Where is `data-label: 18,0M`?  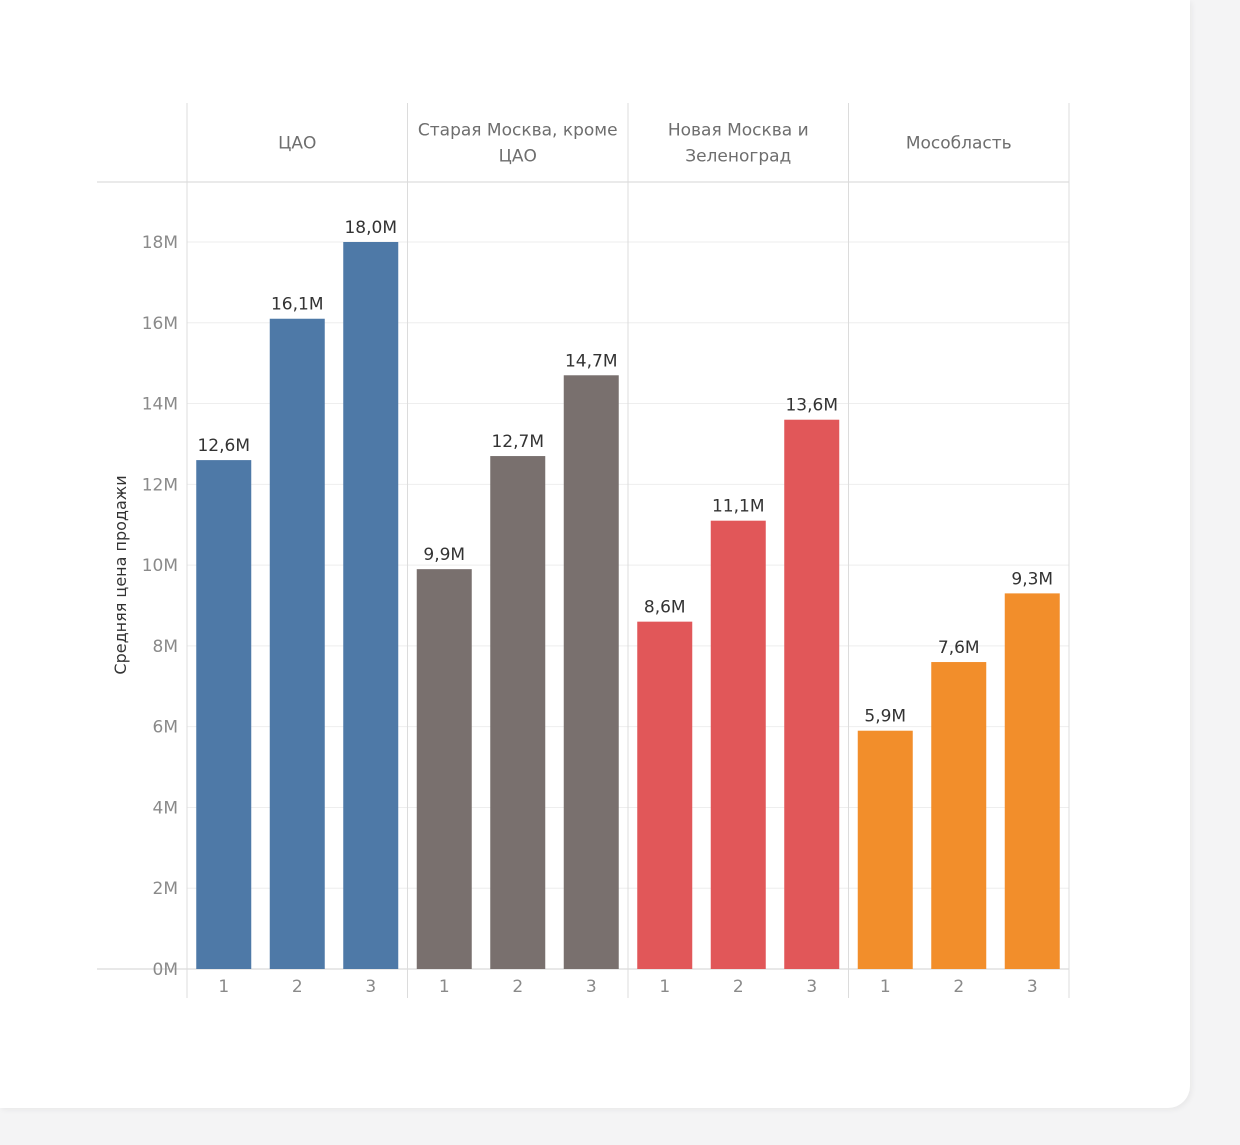 data-label: 18,0M is located at coordinates (370, 228).